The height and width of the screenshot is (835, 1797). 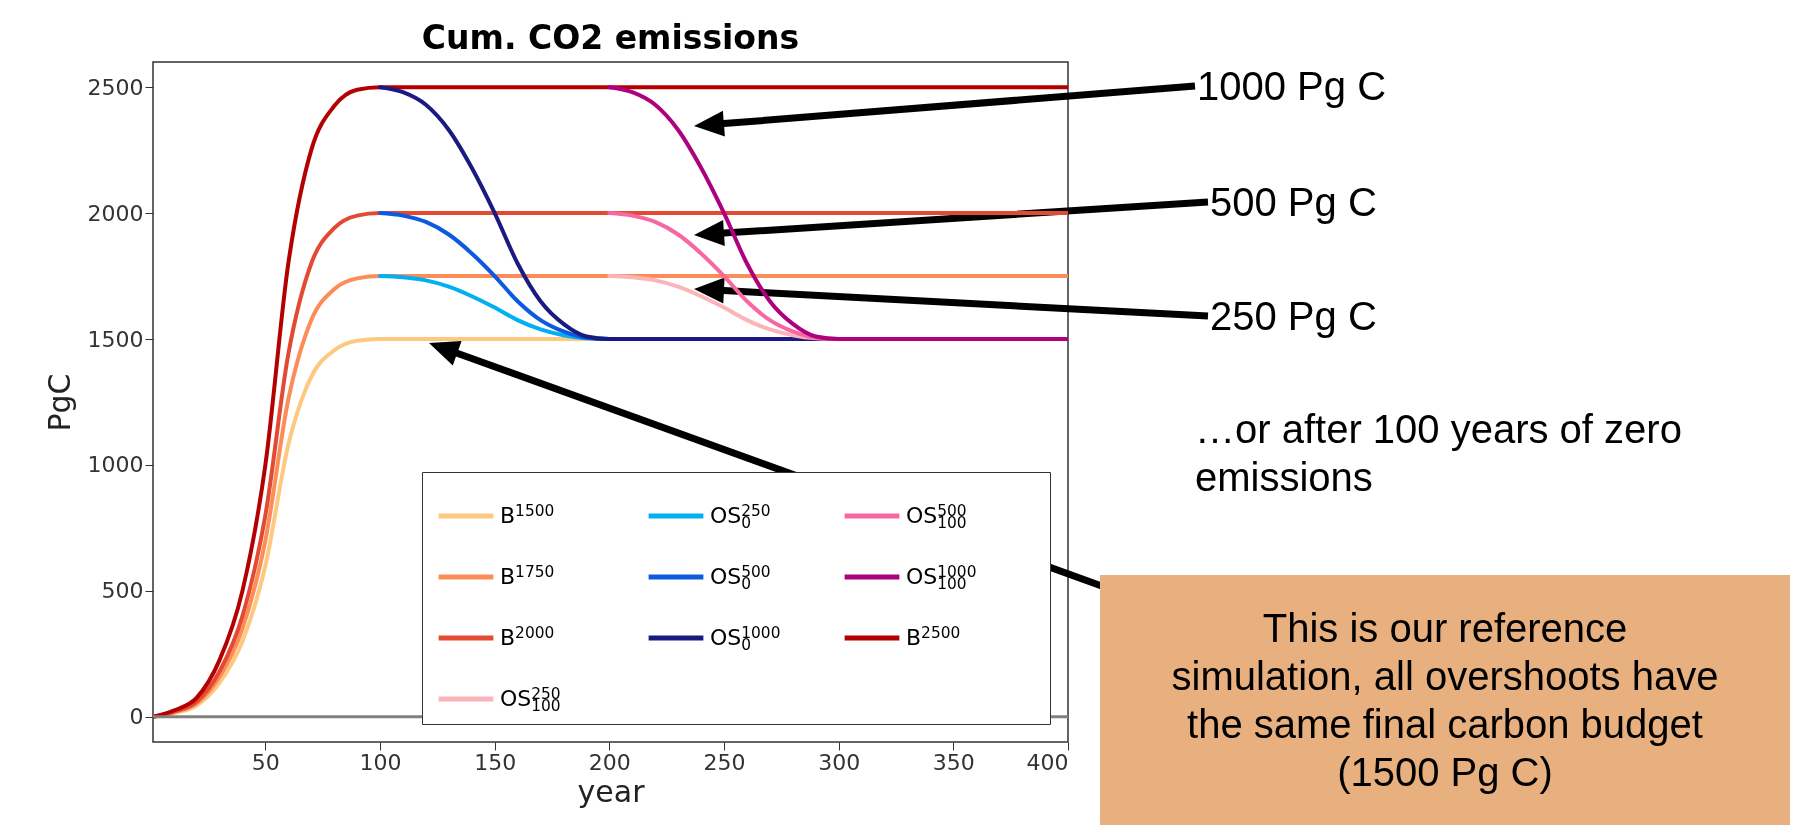 What do you see at coordinates (839, 762) in the screenshot?
I see `x-tick-label: 300` at bounding box center [839, 762].